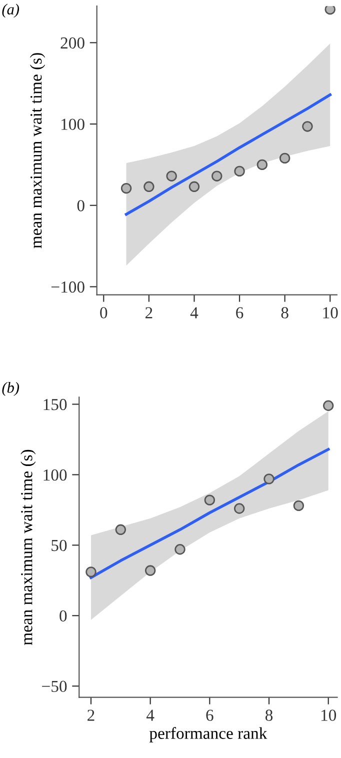 Image resolution: width=341 pixels, height=758 pixels. I want to click on y-tick-label: 150, so click(55, 404).